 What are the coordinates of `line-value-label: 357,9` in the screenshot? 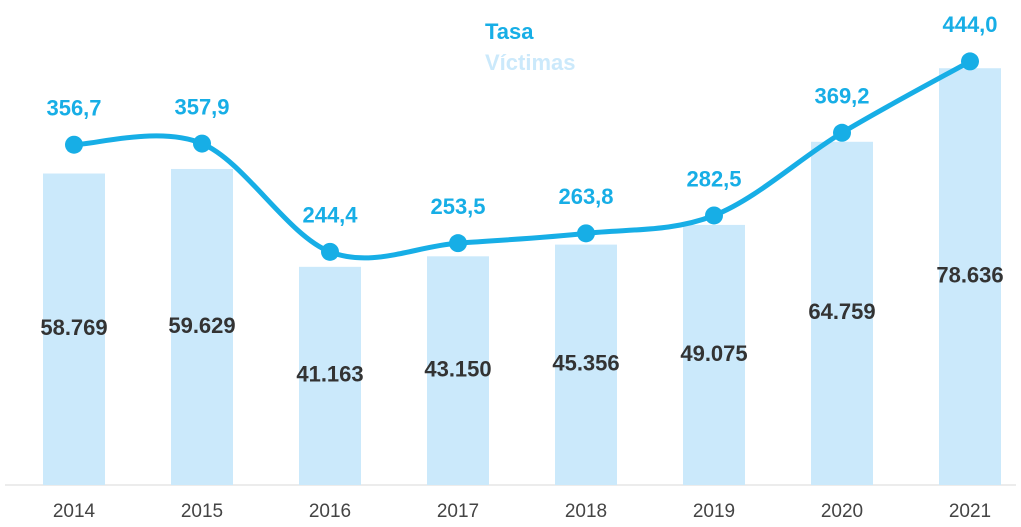 It's located at (201, 106).